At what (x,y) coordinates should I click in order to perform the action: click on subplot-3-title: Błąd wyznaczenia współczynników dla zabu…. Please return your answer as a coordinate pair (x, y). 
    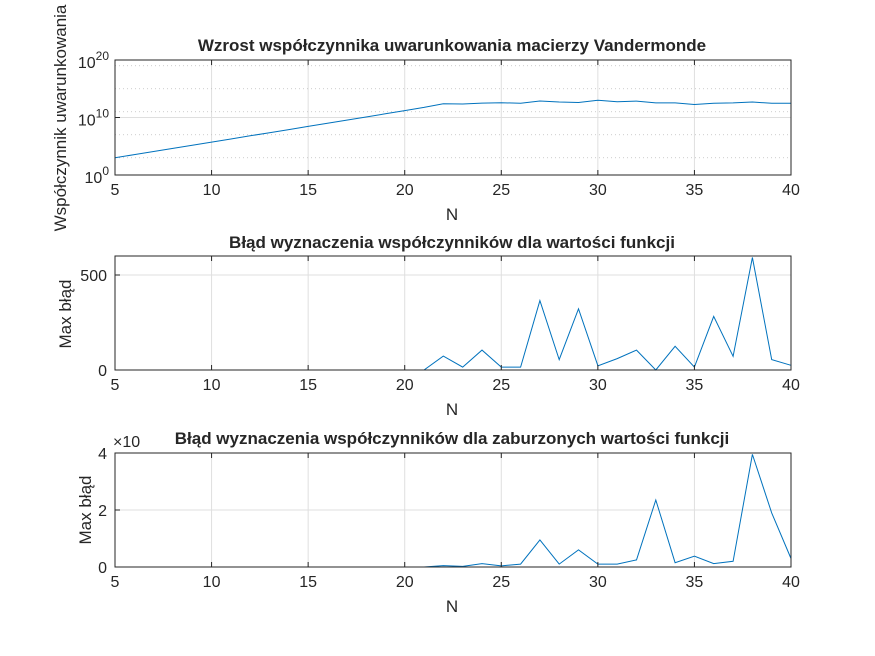
    Looking at the image, I should click on (452, 438).